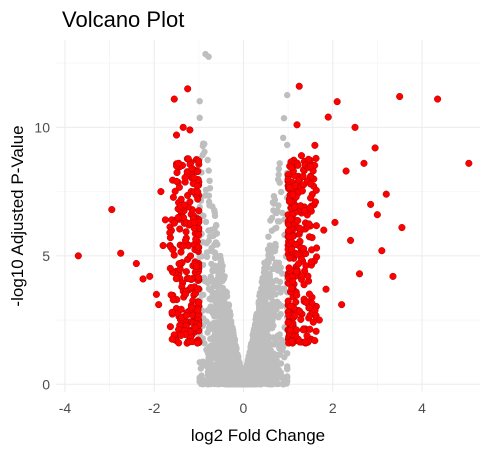 This screenshot has width=495, height=452. What do you see at coordinates (123, 19) in the screenshot?
I see `chart-title: Volcano Plot` at bounding box center [123, 19].